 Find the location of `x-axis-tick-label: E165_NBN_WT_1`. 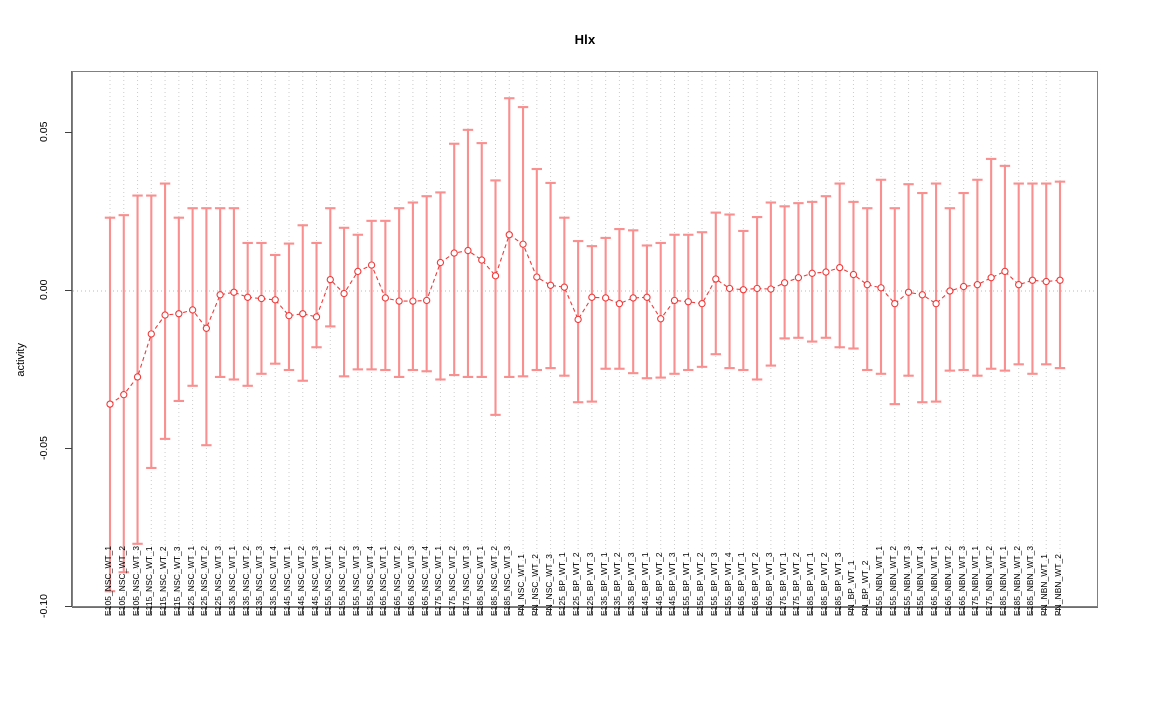

x-axis-tick-label: E165_NBN_WT_1 is located at coordinates (934, 580).